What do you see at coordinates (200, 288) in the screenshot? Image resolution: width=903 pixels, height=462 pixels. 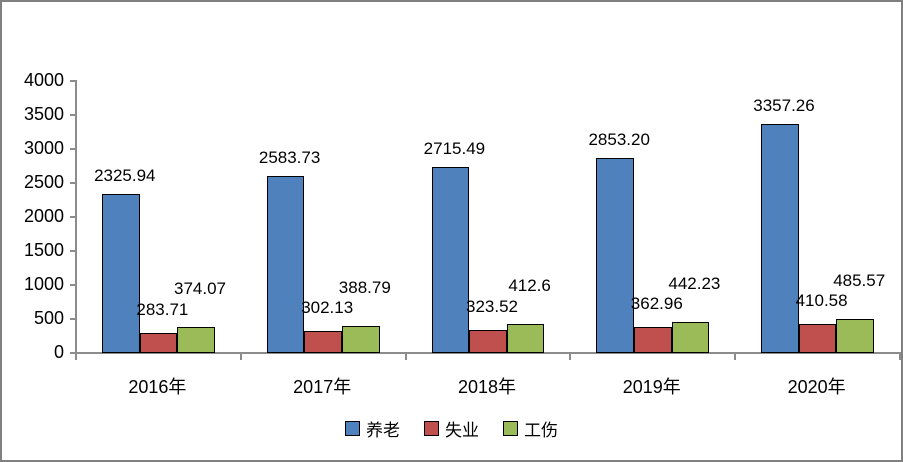 I see `data-label: 374.07` at bounding box center [200, 288].